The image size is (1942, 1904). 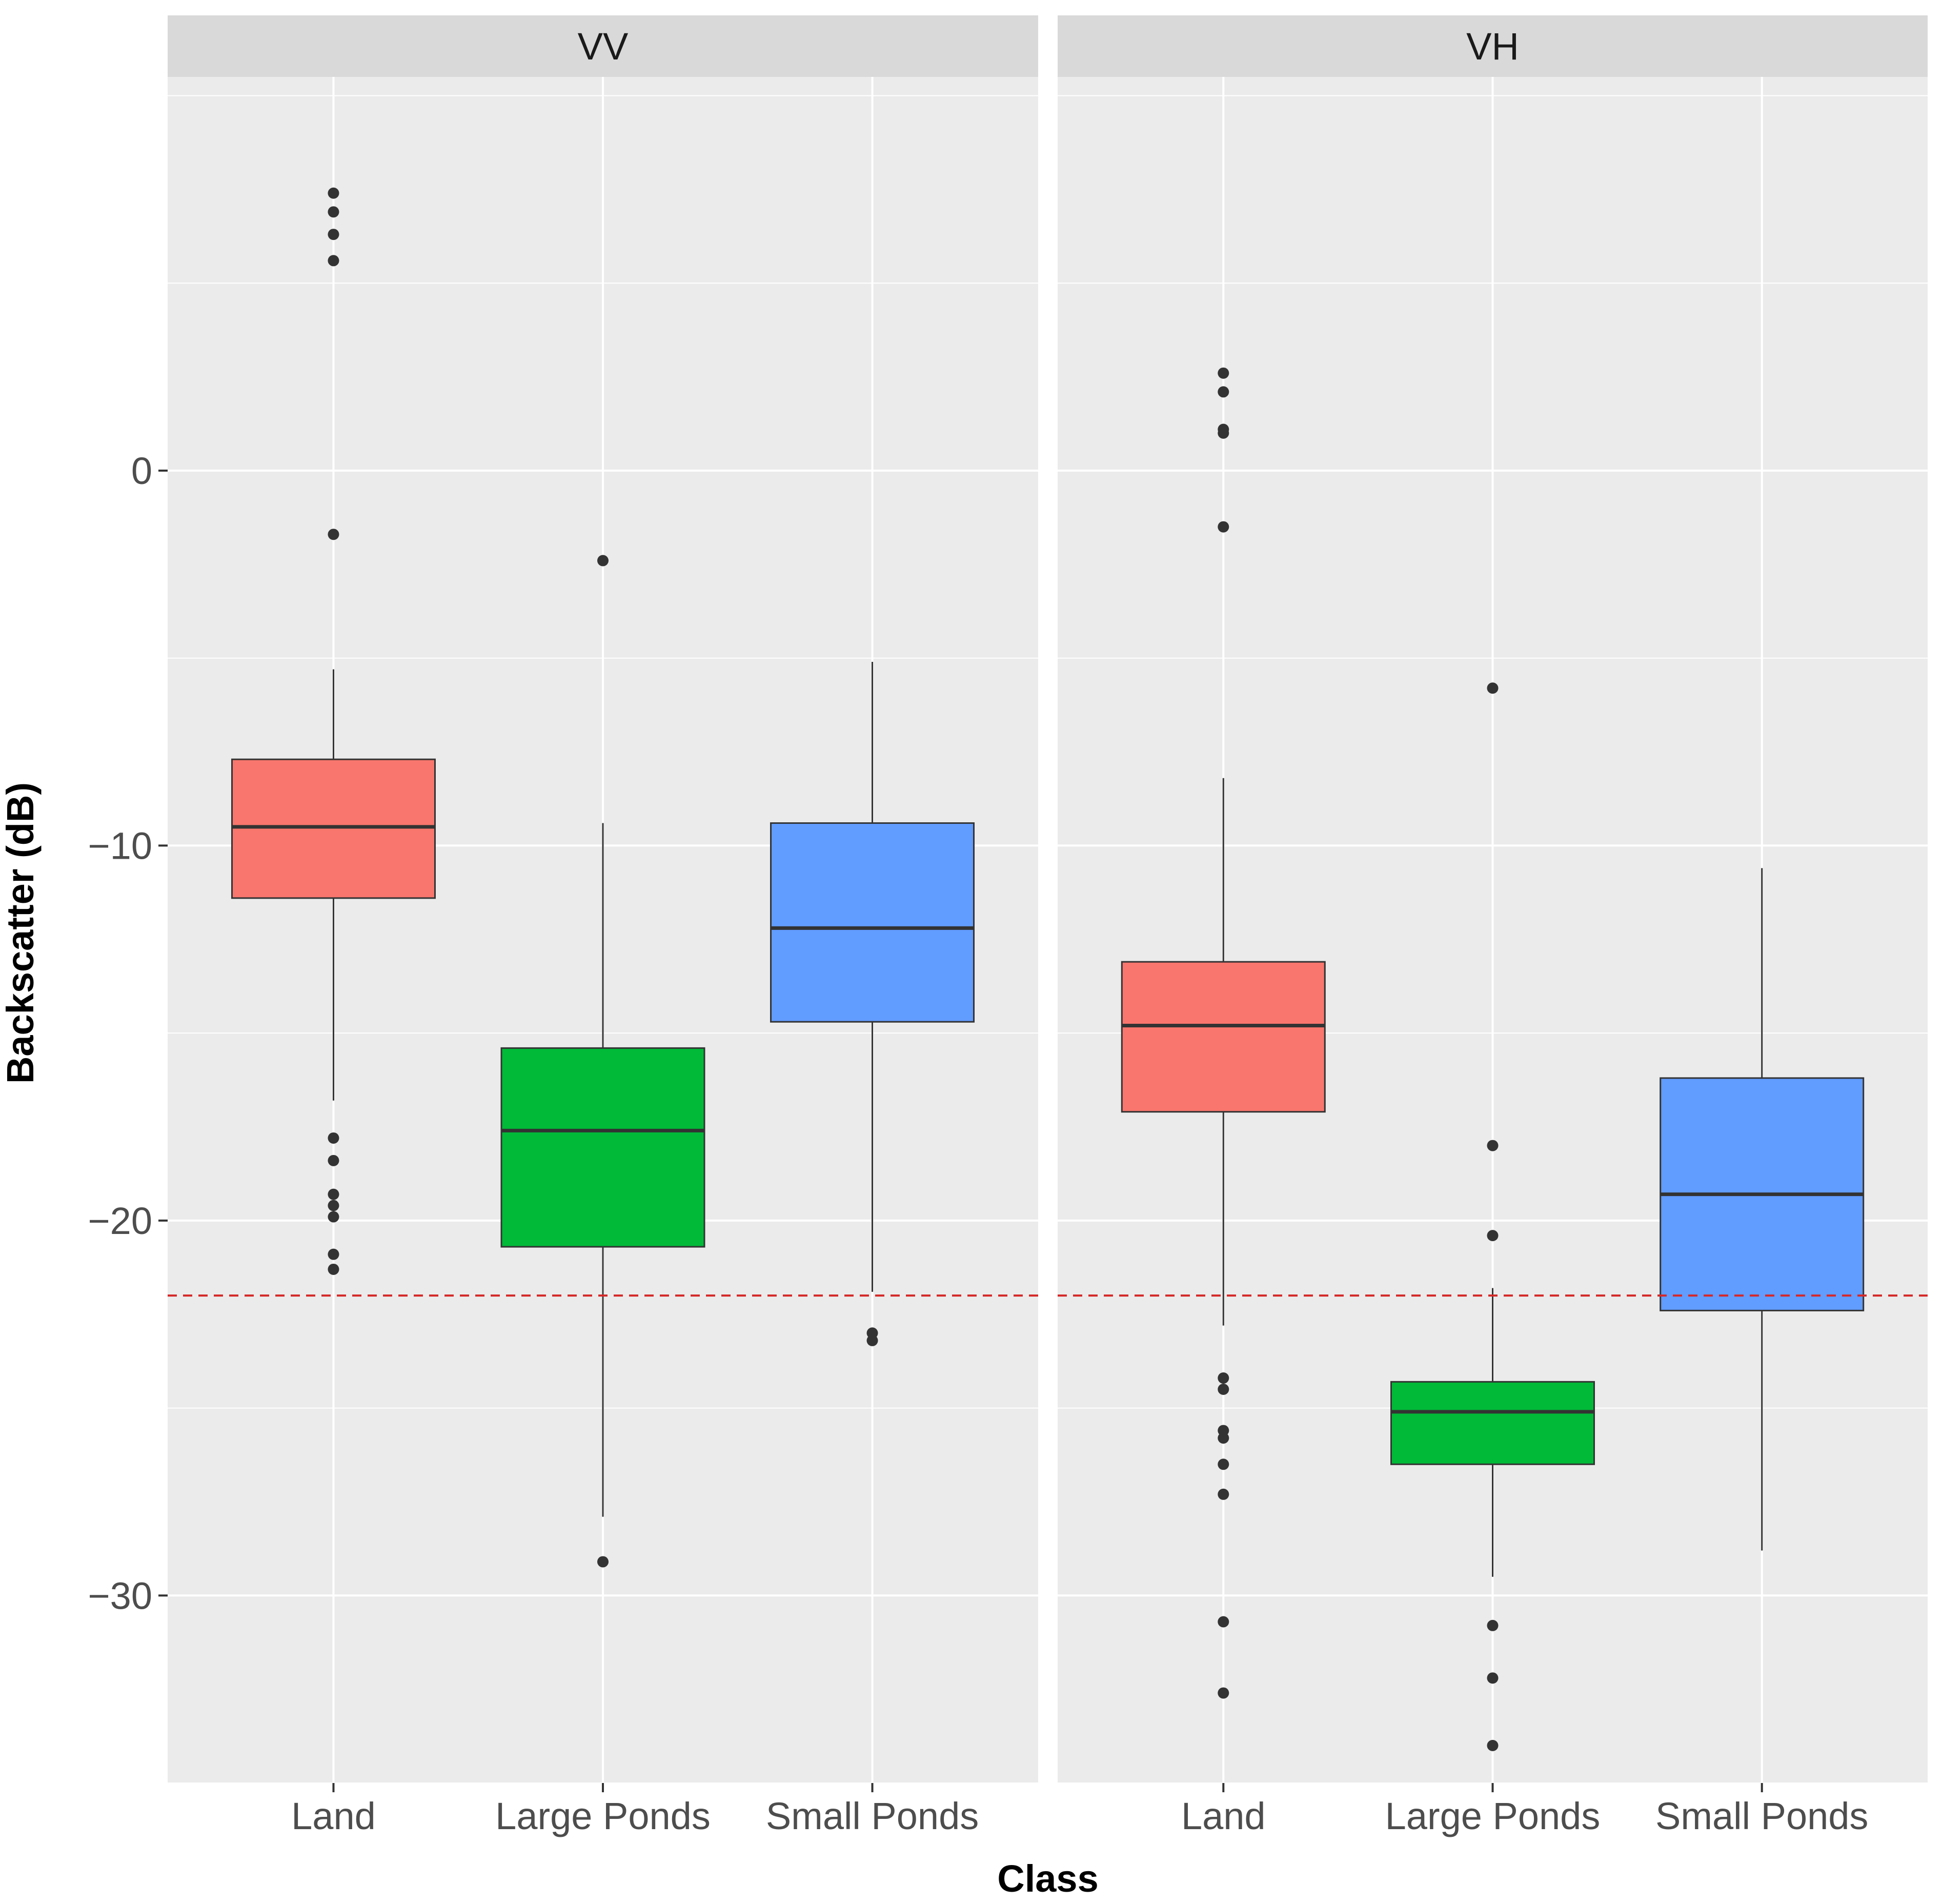 I want to click on y-tick-label: 0, so click(x=141, y=471).